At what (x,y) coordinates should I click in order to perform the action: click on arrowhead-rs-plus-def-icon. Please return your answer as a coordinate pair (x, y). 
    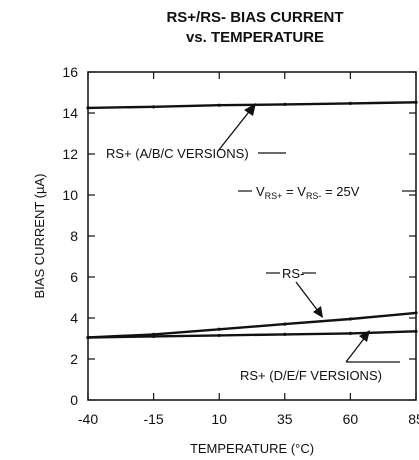
    Looking at the image, I should click on (364, 336).